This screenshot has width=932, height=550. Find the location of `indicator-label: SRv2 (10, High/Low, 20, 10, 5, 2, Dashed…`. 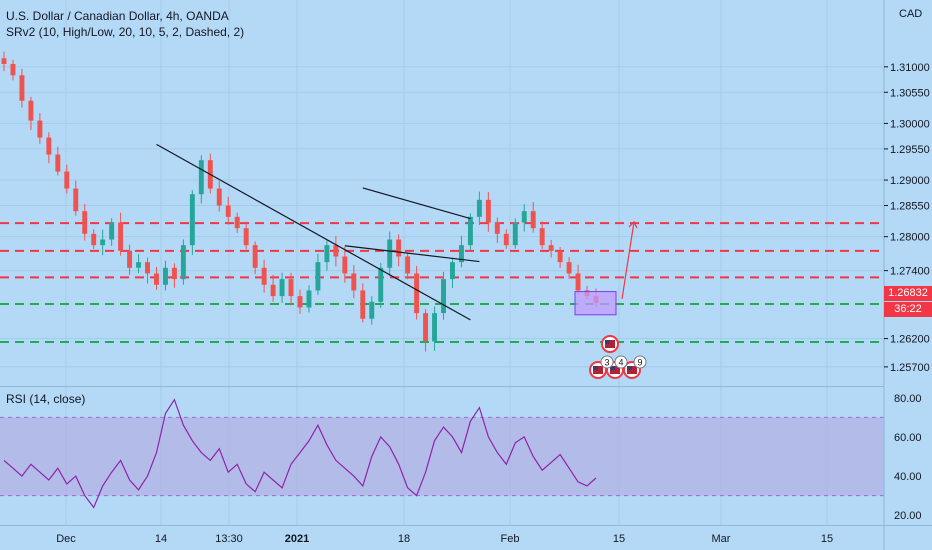

indicator-label: SRv2 (10, High/Low, 20, 10, 5, 2, Dashed… is located at coordinates (125, 32).